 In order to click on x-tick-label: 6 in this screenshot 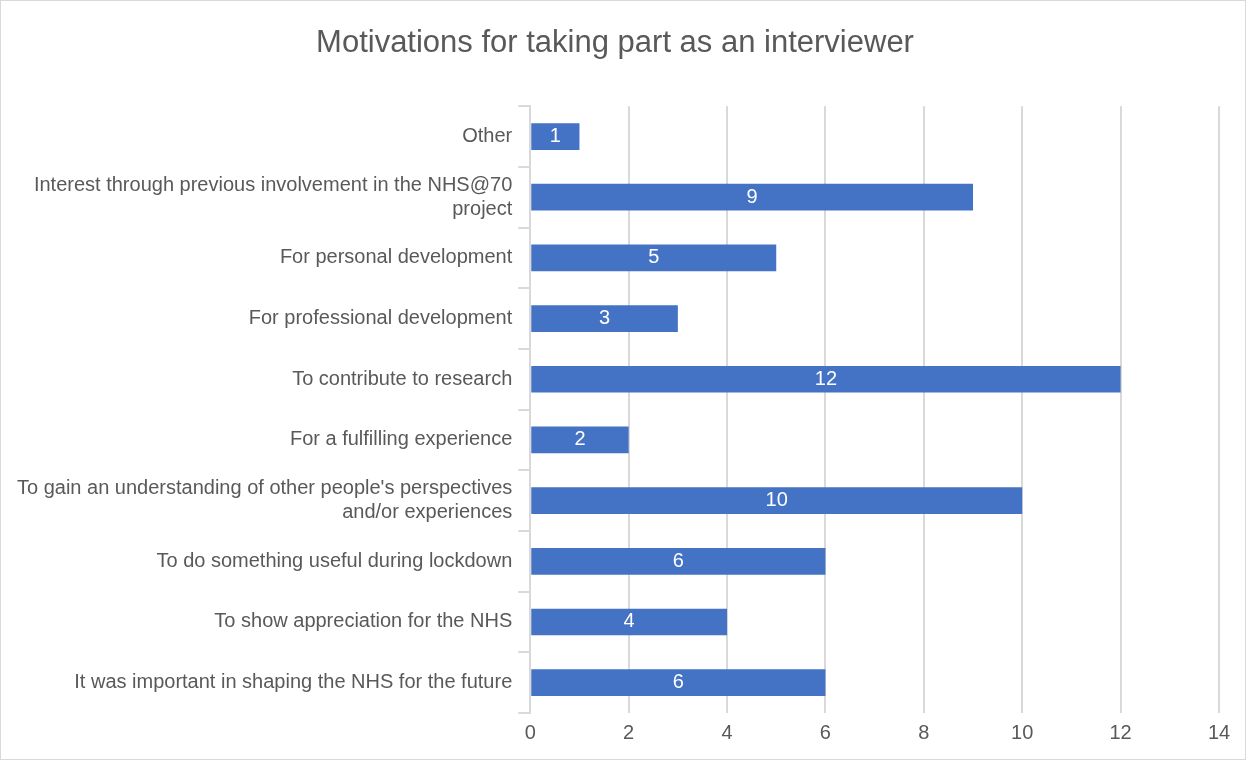, I will do `click(825, 731)`.